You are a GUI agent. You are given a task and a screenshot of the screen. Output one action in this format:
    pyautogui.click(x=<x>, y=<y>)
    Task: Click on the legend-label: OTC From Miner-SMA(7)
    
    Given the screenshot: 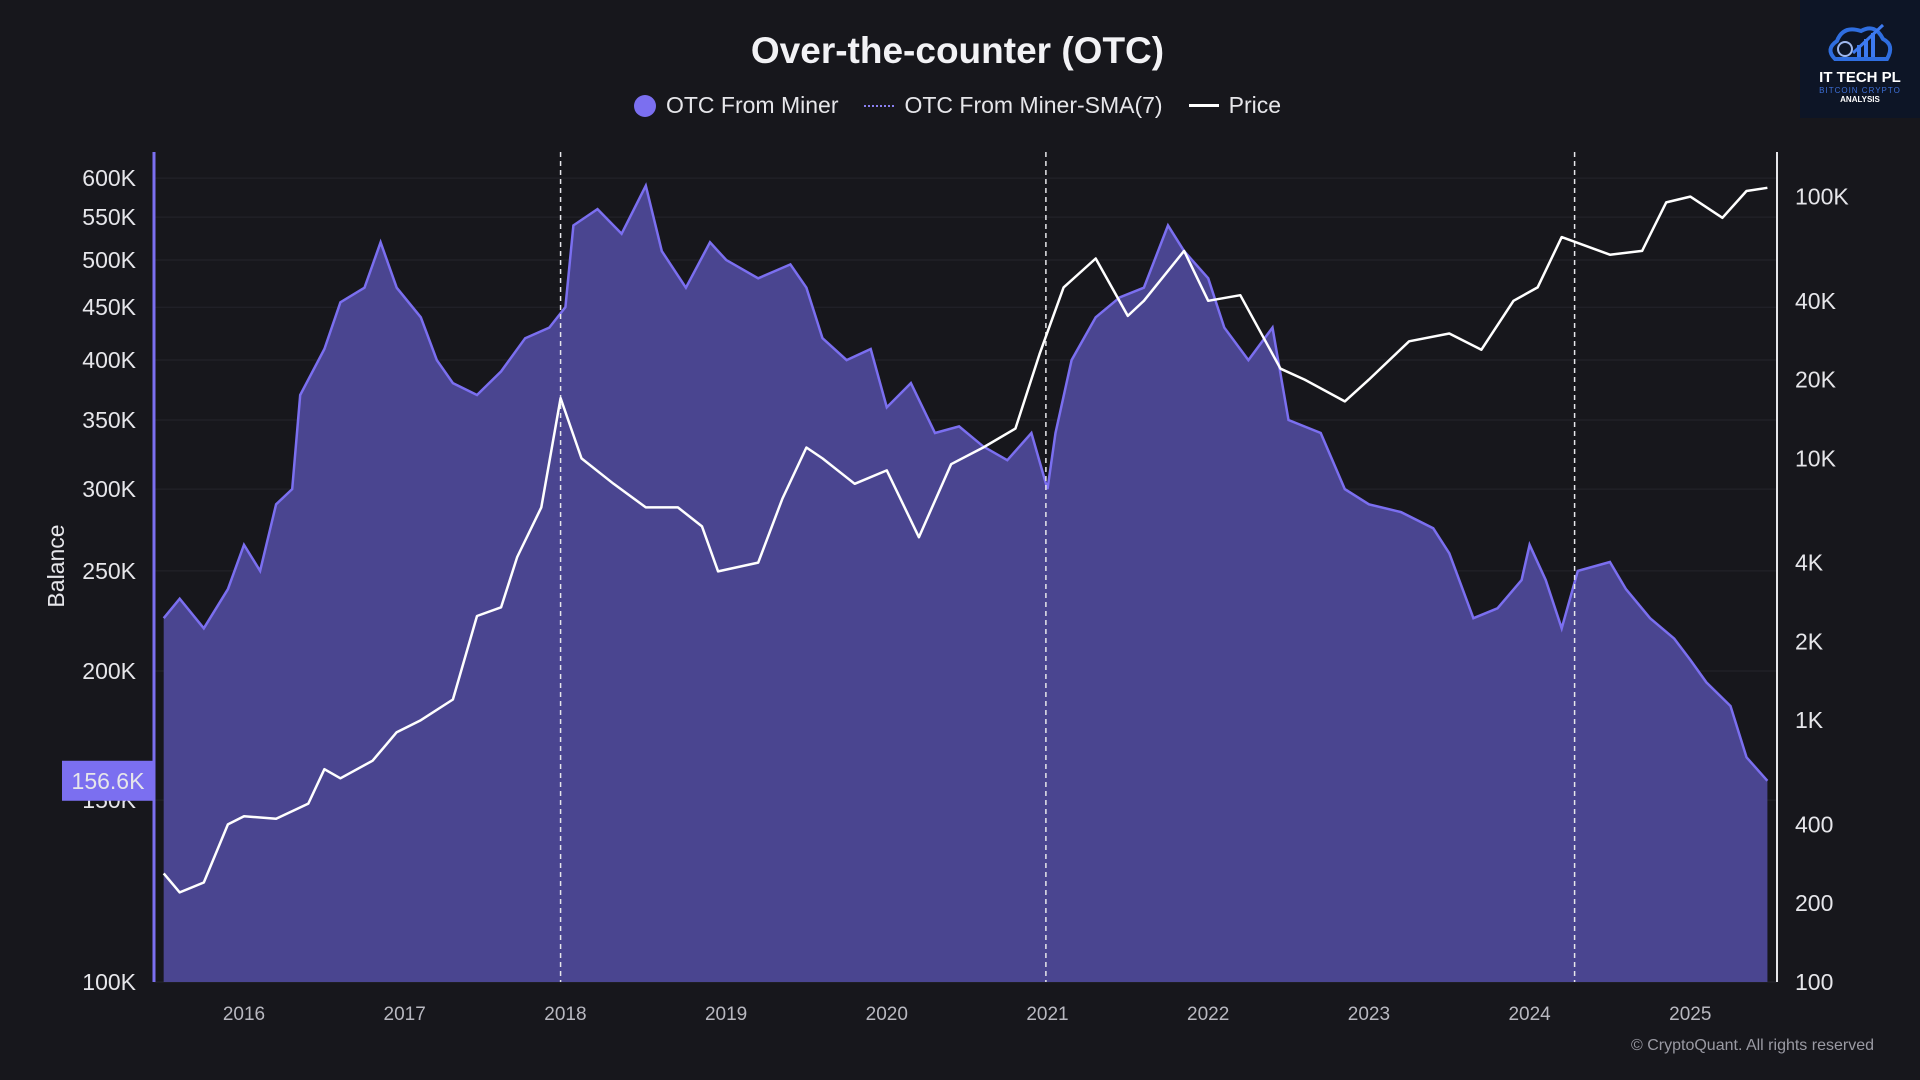 What is the action you would take?
    pyautogui.click(x=1033, y=105)
    